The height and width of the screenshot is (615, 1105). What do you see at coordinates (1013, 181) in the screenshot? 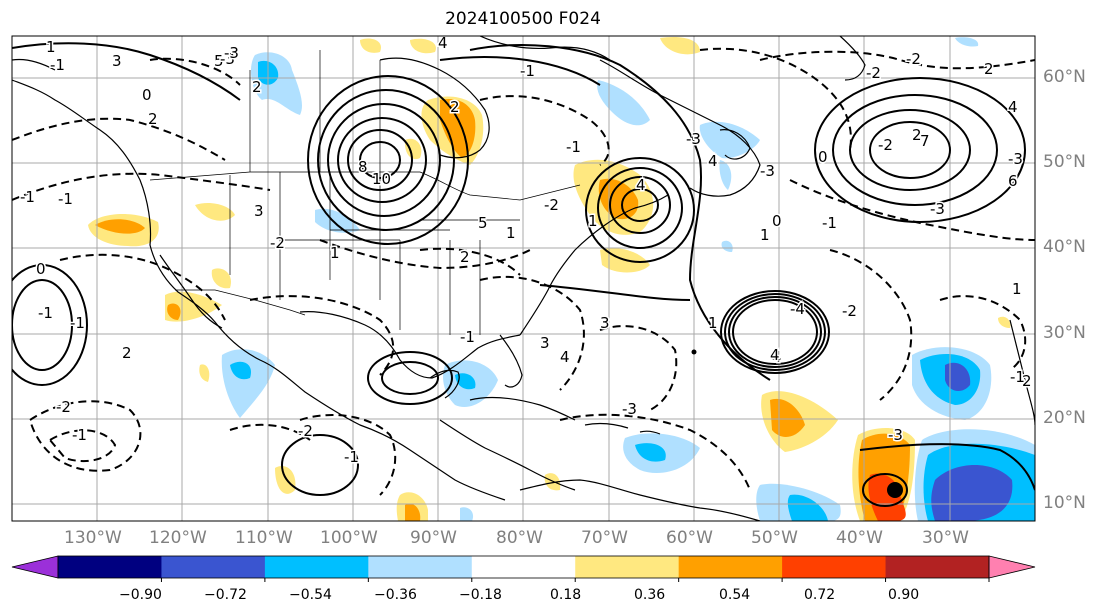
I see `contour-label: 6` at bounding box center [1013, 181].